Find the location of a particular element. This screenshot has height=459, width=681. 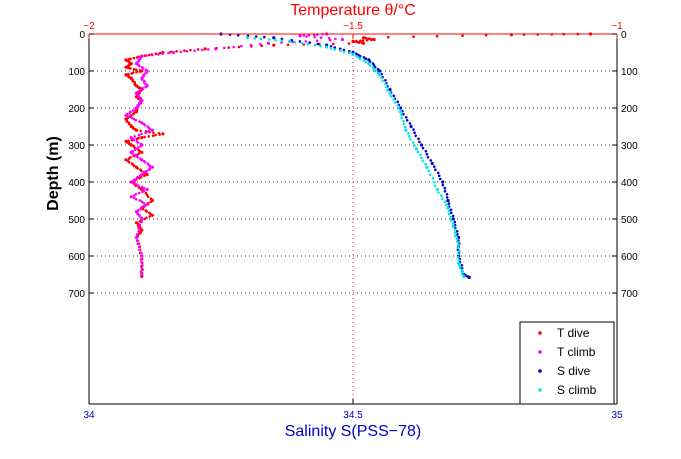

legend-marker is located at coordinates (540, 352).